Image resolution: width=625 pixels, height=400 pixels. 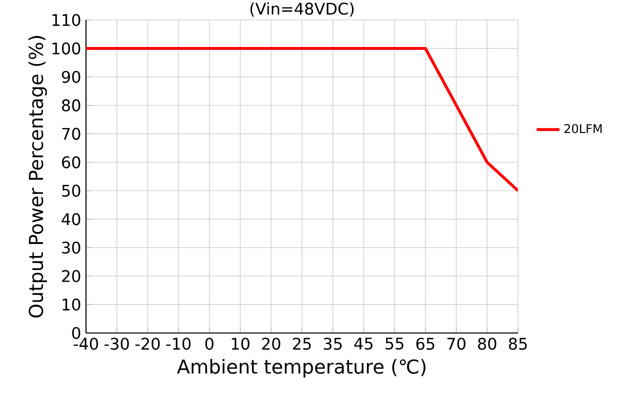 What do you see at coordinates (241, 344) in the screenshot?
I see `x-tick-label: 10` at bounding box center [241, 344].